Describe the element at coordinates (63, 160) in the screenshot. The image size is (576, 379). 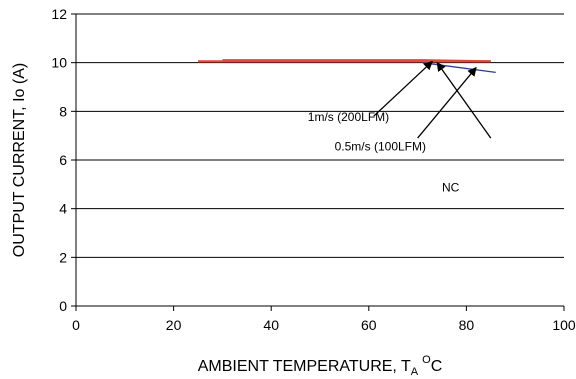
I see `y-tick-label-3: 6` at that location.